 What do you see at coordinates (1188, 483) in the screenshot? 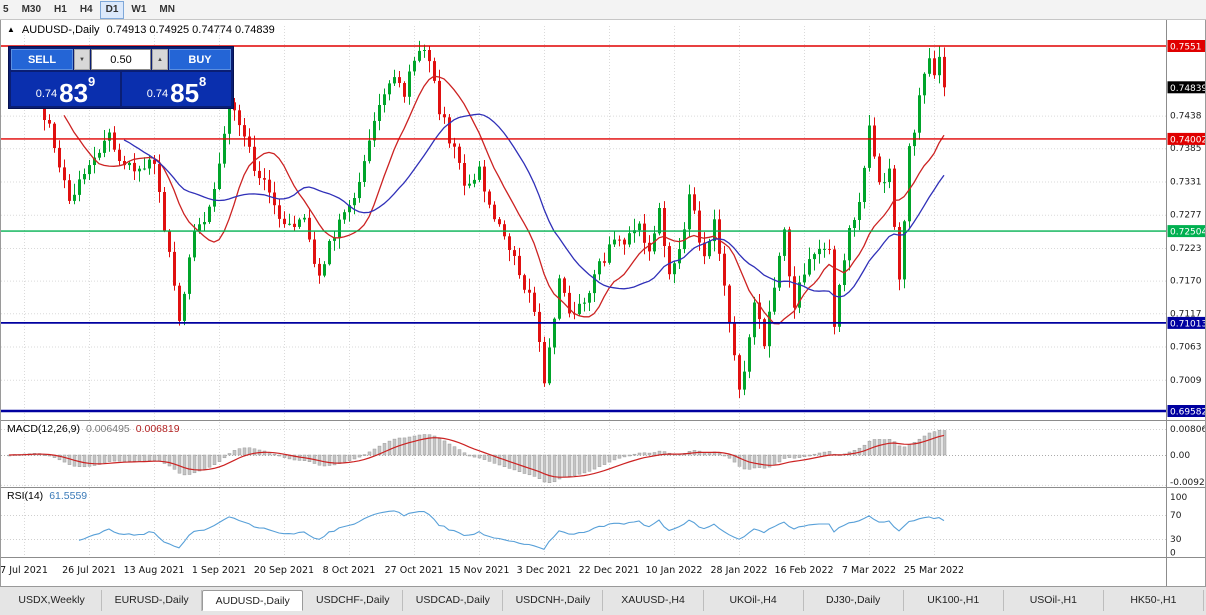
I see `svg-text: -0.00928` at bounding box center [1188, 483].